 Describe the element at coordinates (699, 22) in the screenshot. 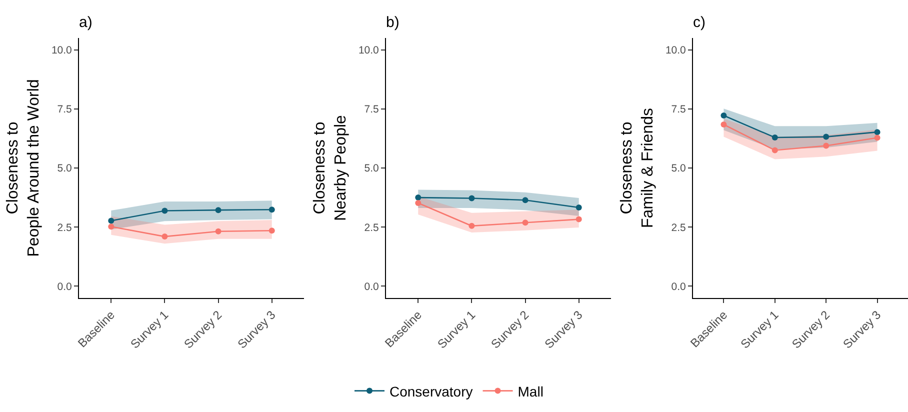

I see `chart-title: c)` at that location.